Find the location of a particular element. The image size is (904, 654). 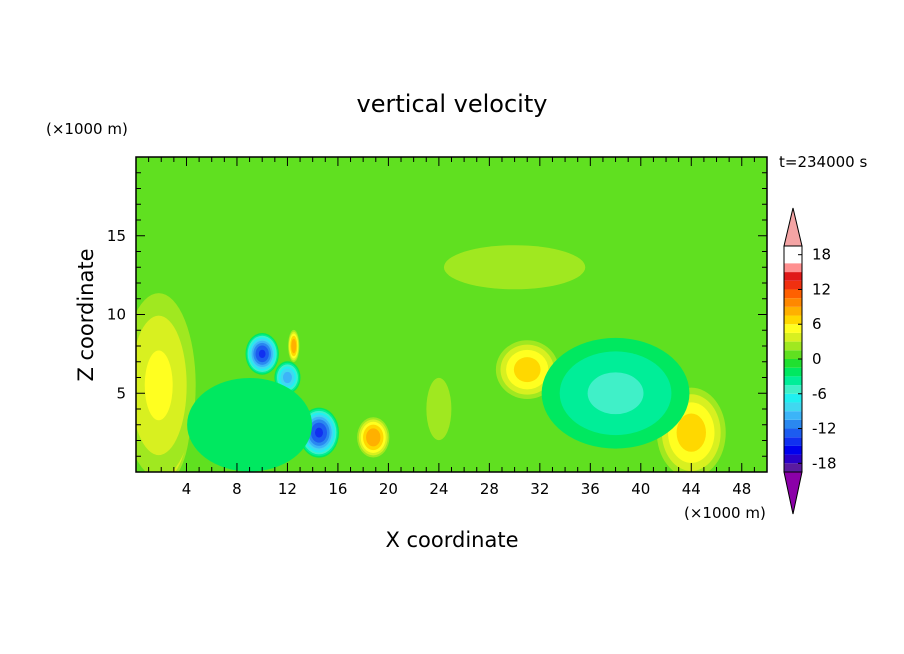

x-tick-label: 8 is located at coordinates (237, 489).